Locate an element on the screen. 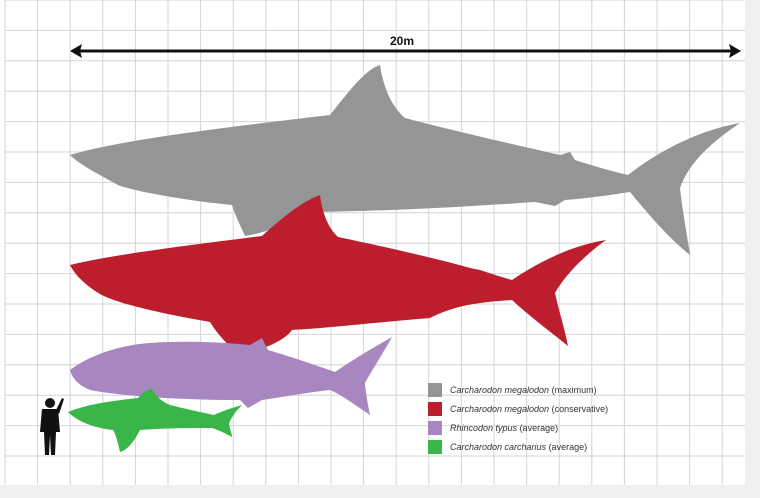  great-white-silhouette is located at coordinates (155, 420).